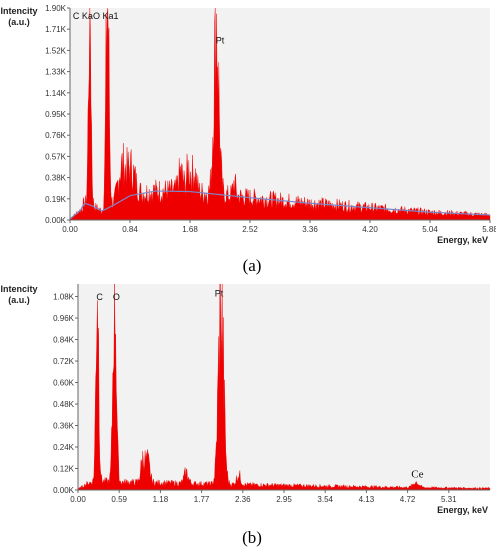 This screenshot has width=496, height=550. Describe the element at coordinates (116, 297) in the screenshot. I see `peak-label: O` at that location.